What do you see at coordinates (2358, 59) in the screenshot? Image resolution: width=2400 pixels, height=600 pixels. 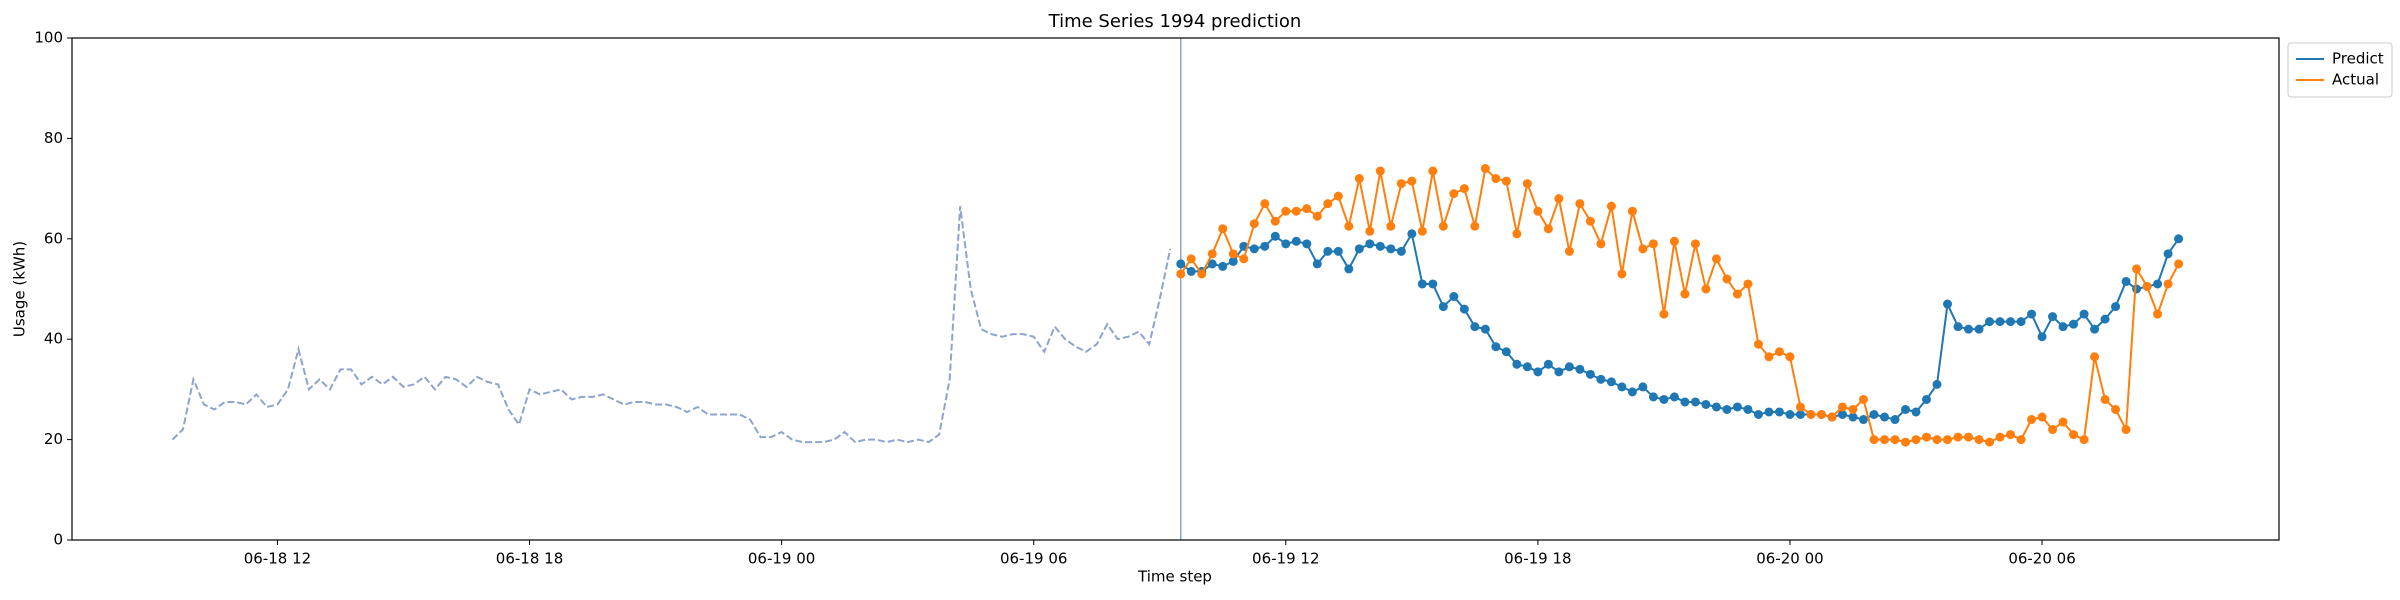 I see `legend-label: Predict` at bounding box center [2358, 59].